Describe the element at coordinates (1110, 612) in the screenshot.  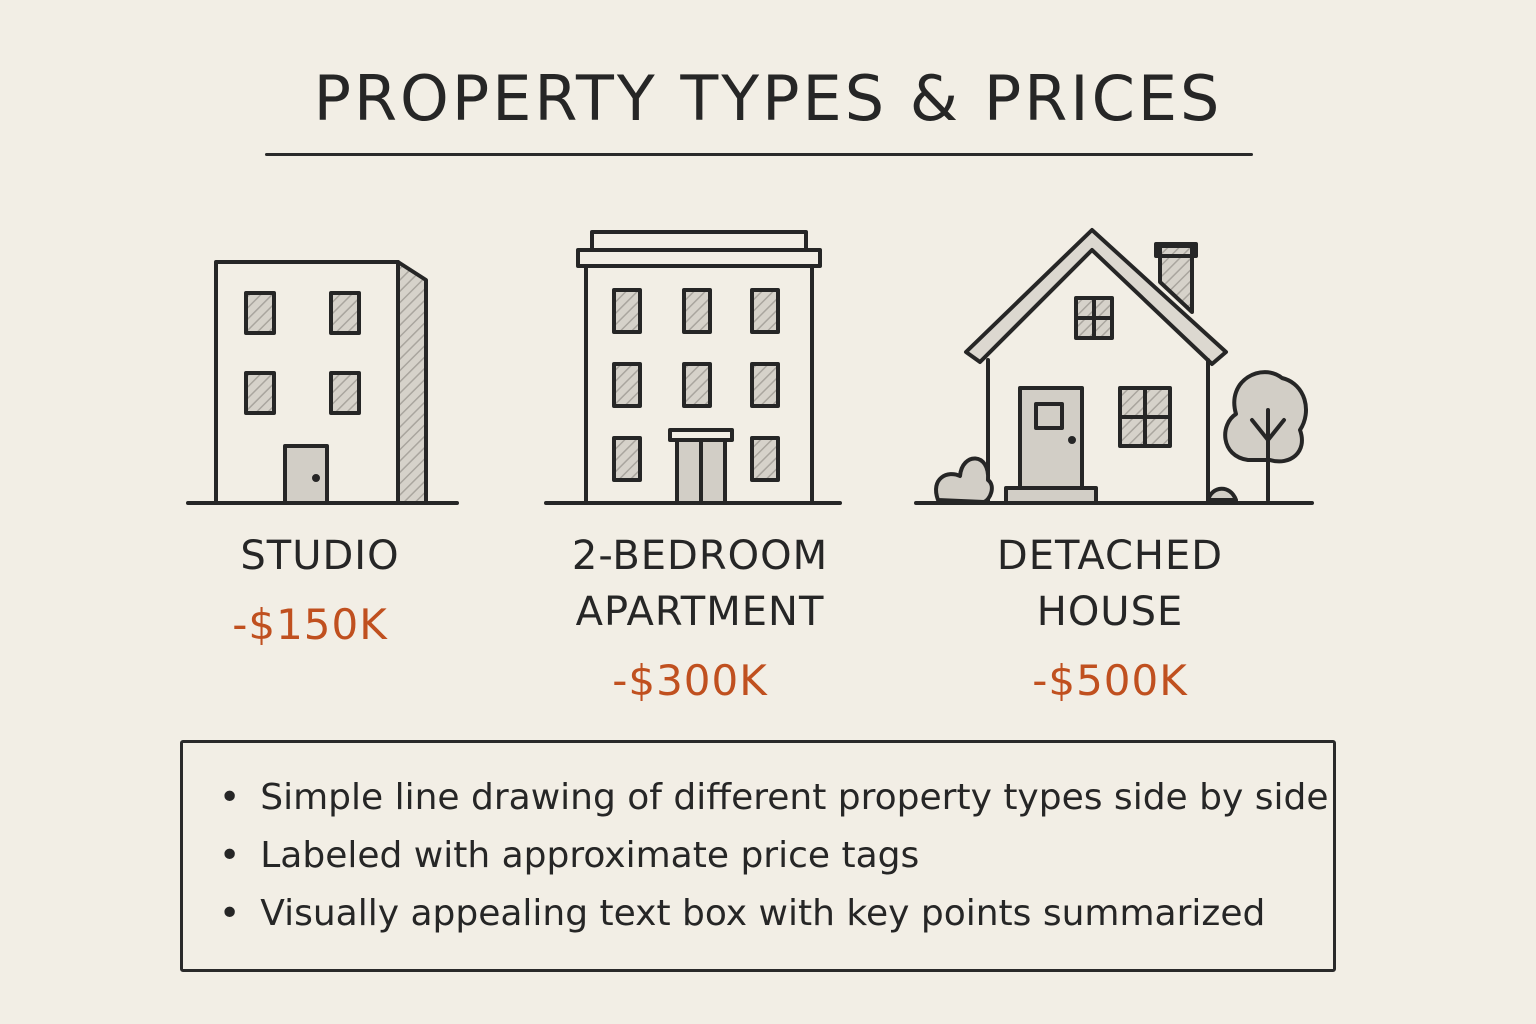
I see `house-label-line2: HOUSE` at that location.